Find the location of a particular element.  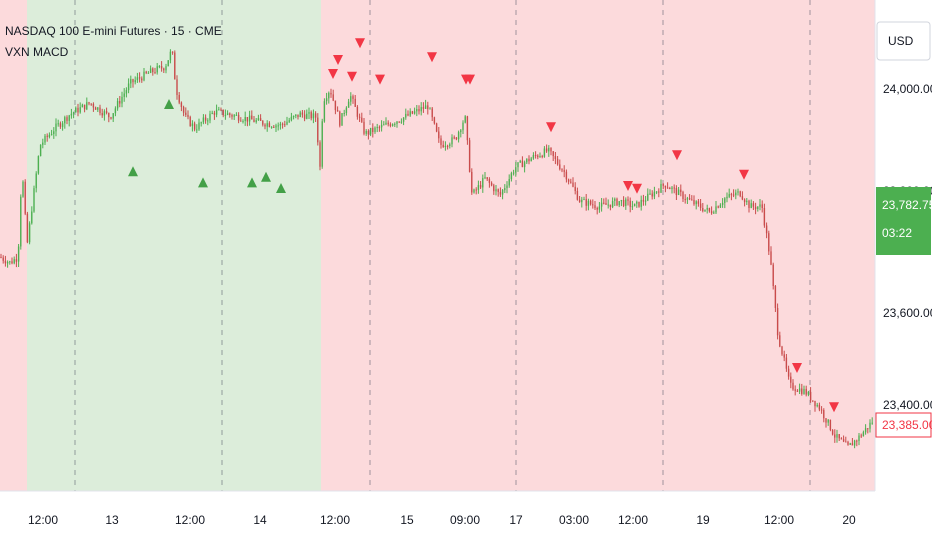

symbol-title: NASDAQ 100 E-mini Futures · 15 · CME is located at coordinates (113, 31).